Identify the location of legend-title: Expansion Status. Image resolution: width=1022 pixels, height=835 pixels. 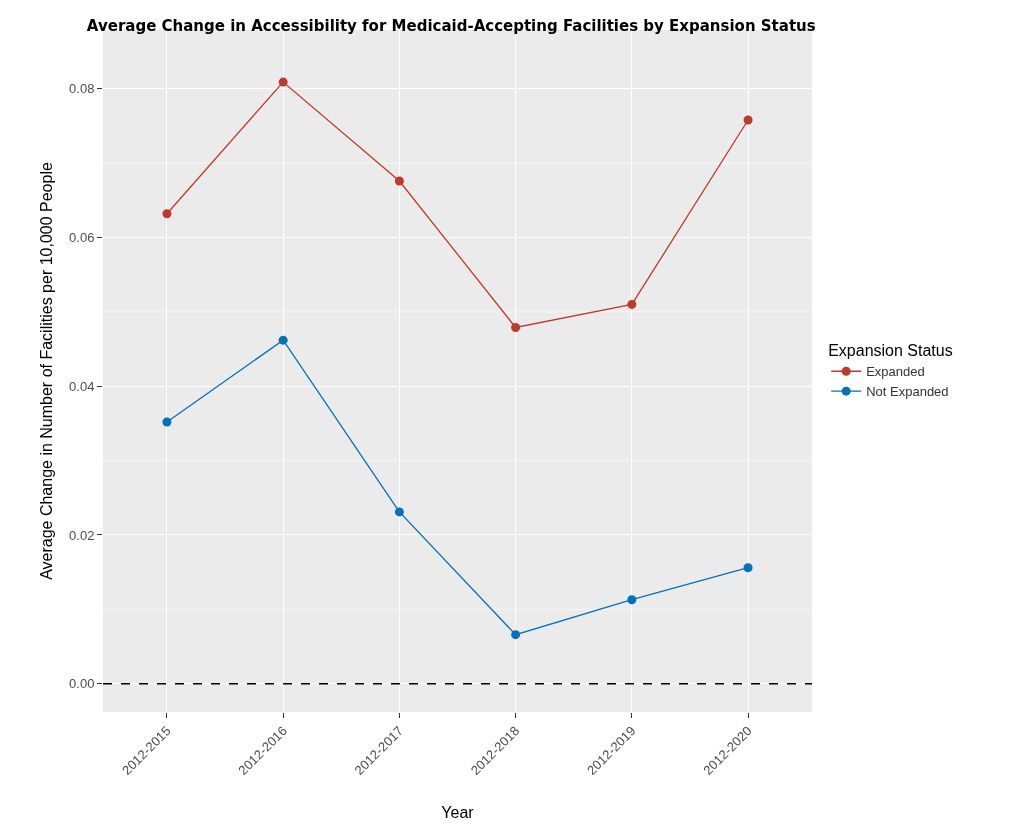
(890, 351).